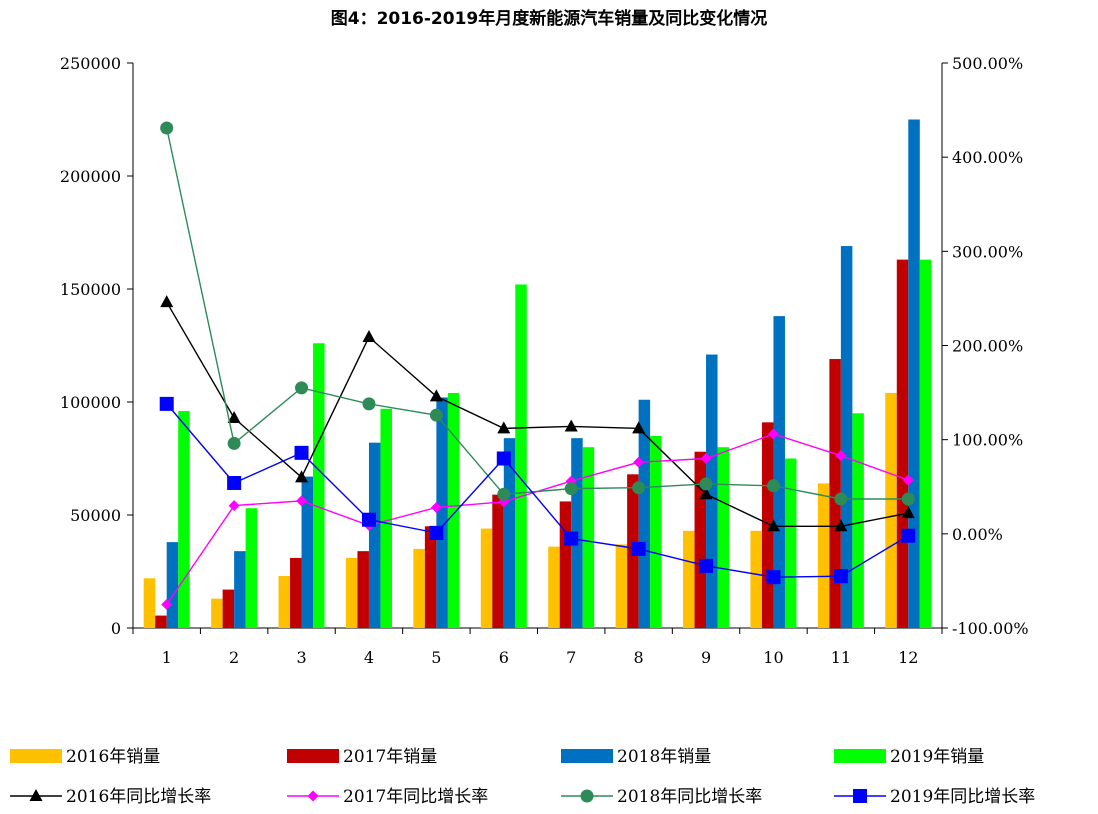  What do you see at coordinates (706, 657) in the screenshot?
I see `x-tick-label: 9` at bounding box center [706, 657].